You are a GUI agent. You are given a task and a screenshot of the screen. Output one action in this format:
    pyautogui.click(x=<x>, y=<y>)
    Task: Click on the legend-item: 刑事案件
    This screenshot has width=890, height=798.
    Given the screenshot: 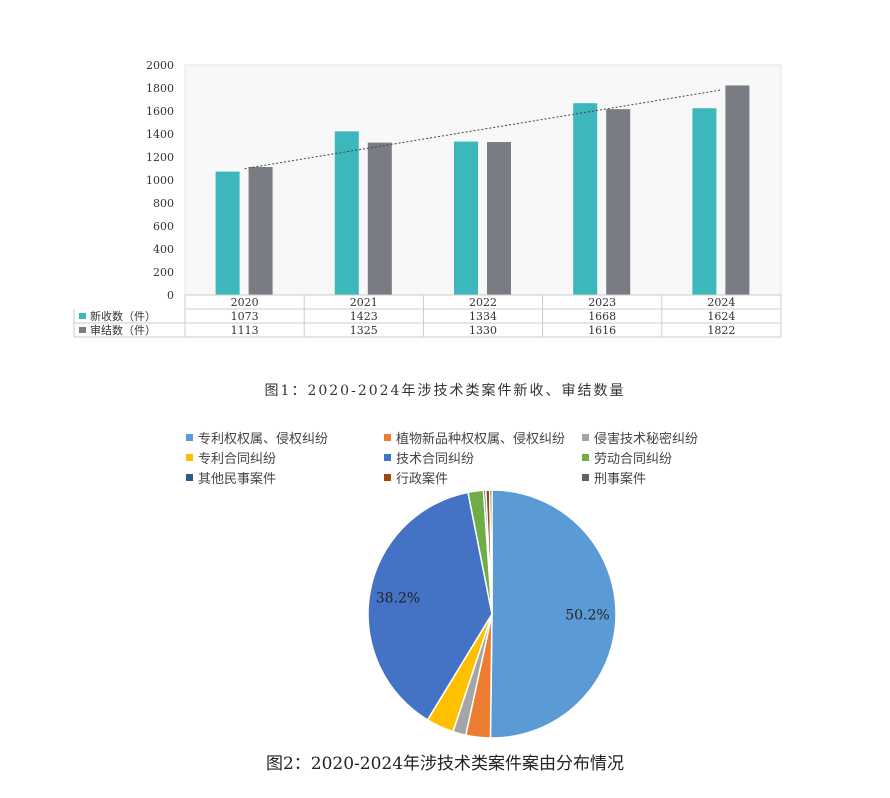 What is the action you would take?
    pyautogui.click(x=652, y=477)
    